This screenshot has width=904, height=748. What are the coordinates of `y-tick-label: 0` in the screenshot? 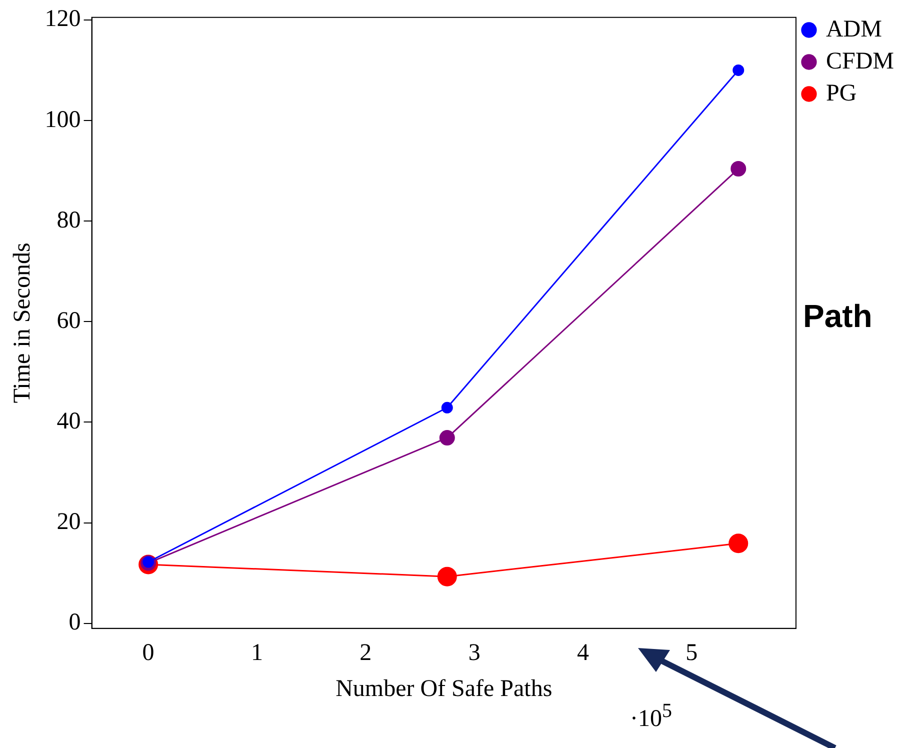 It's located at (74, 623).